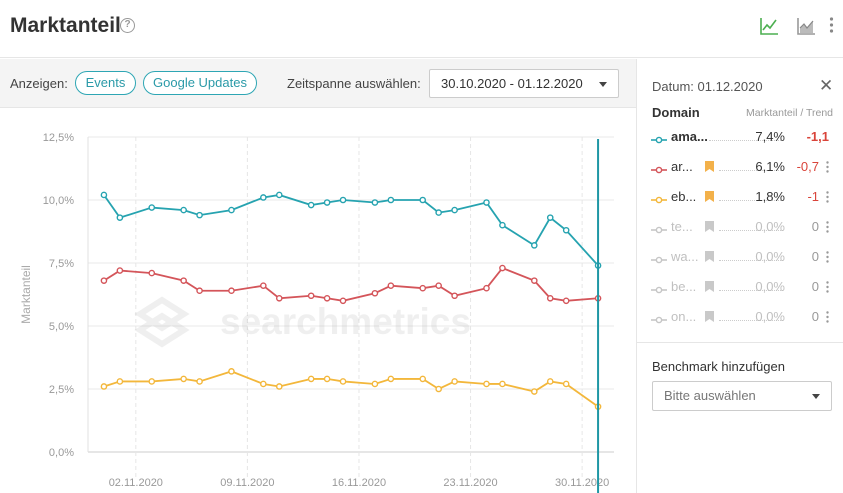 This screenshot has width=843, height=493. I want to click on benchmark-select: Bitte auswählen, so click(742, 396).